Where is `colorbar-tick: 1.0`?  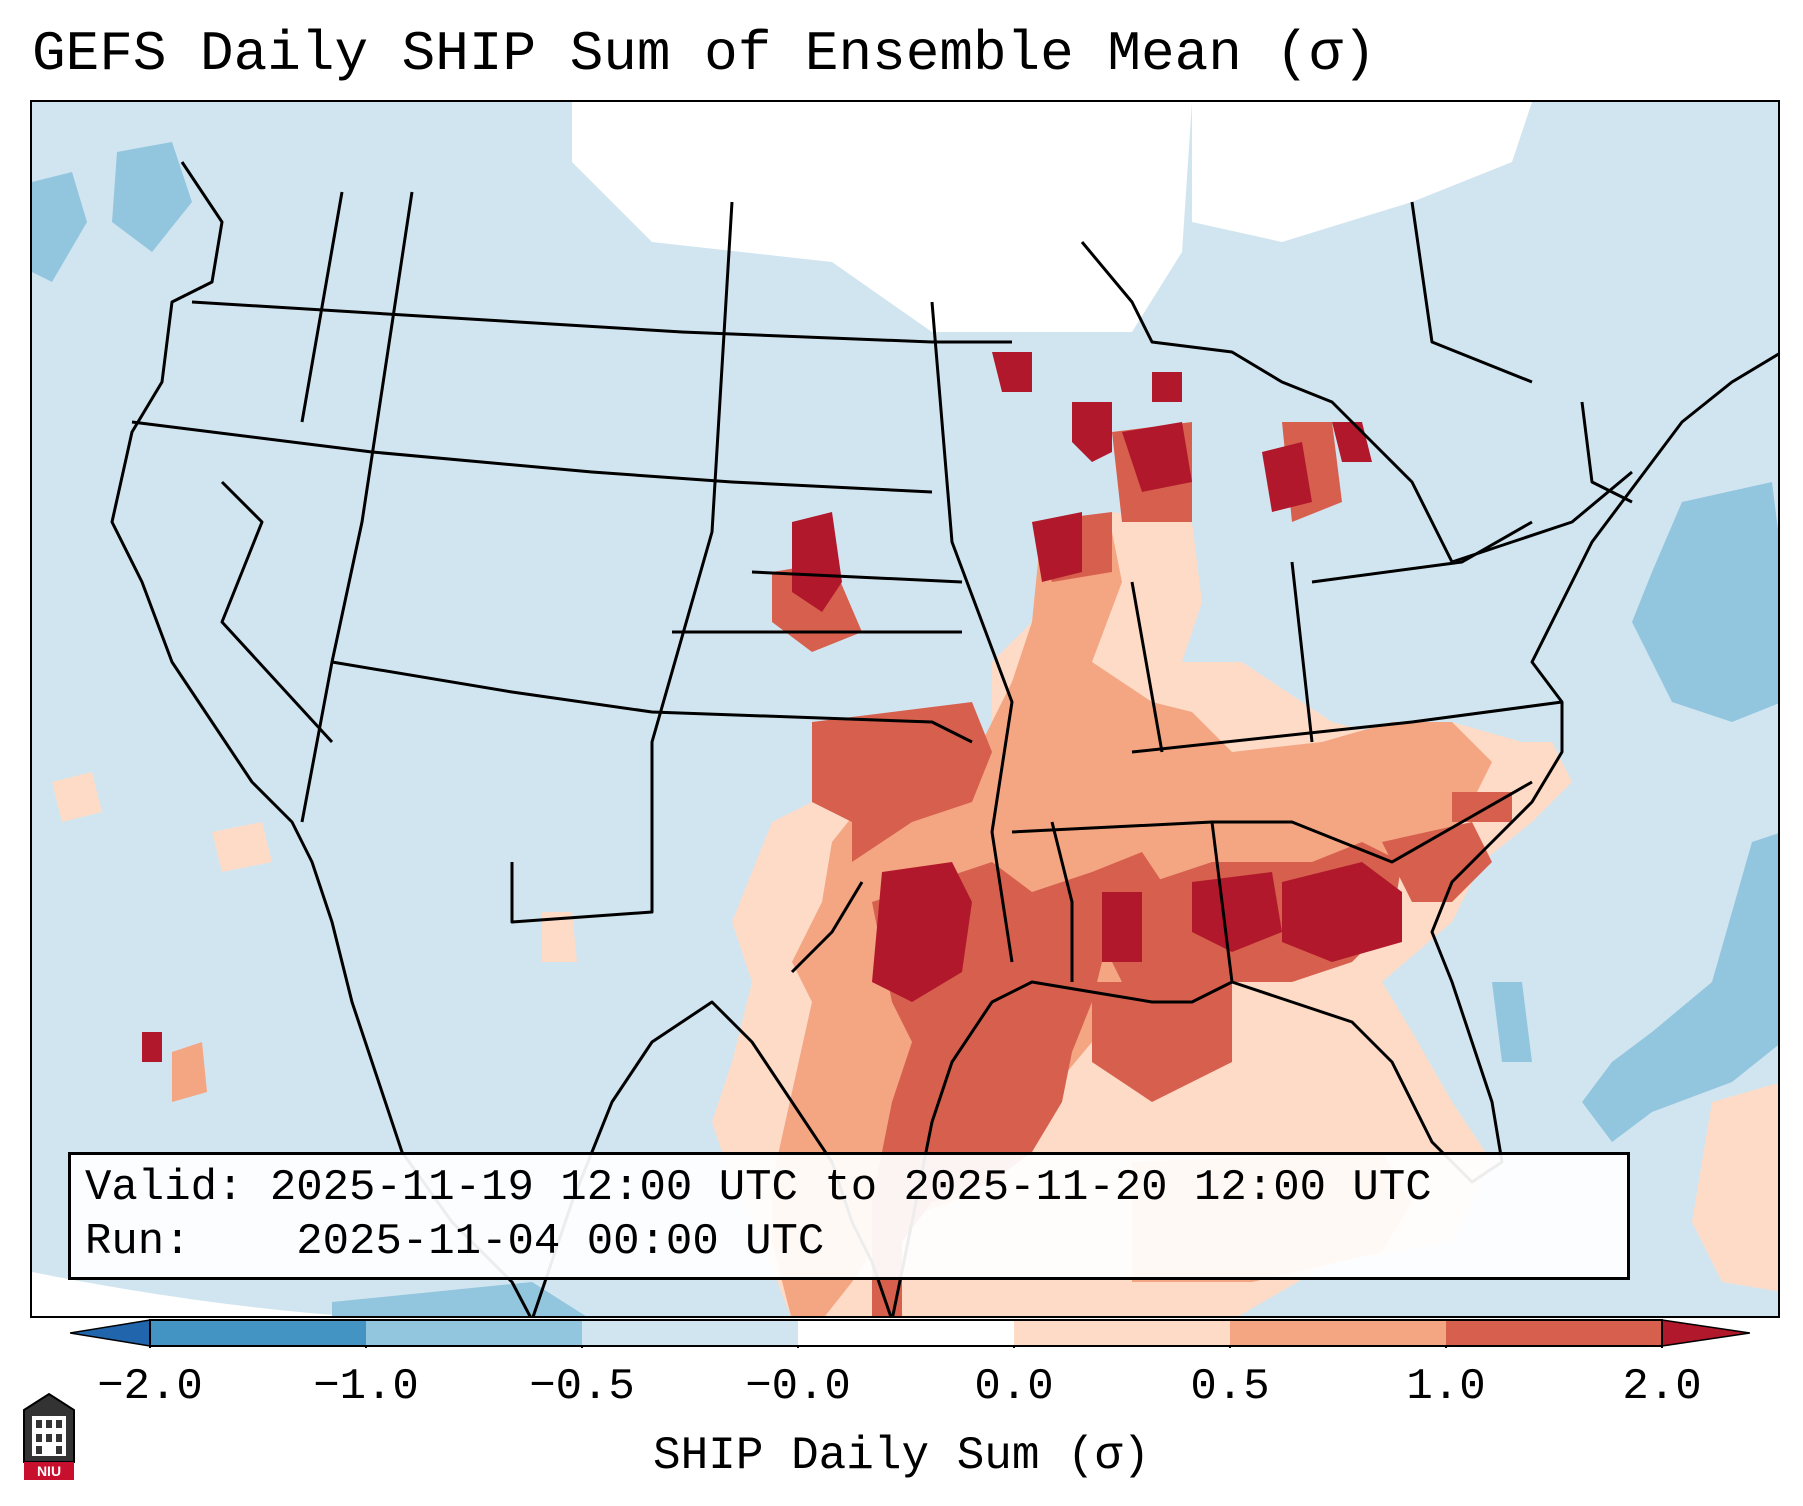
colorbar-tick: 1.0 is located at coordinates (1446, 1387).